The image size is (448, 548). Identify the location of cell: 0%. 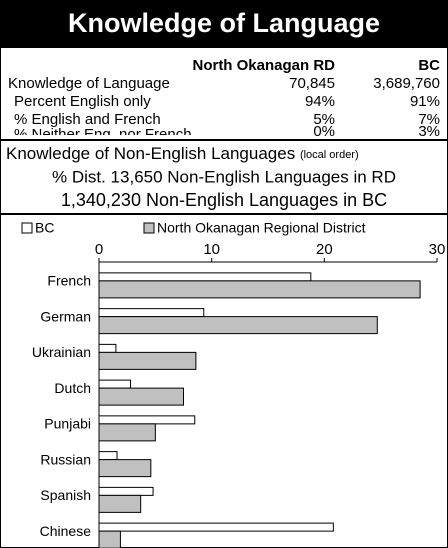
(324, 131).